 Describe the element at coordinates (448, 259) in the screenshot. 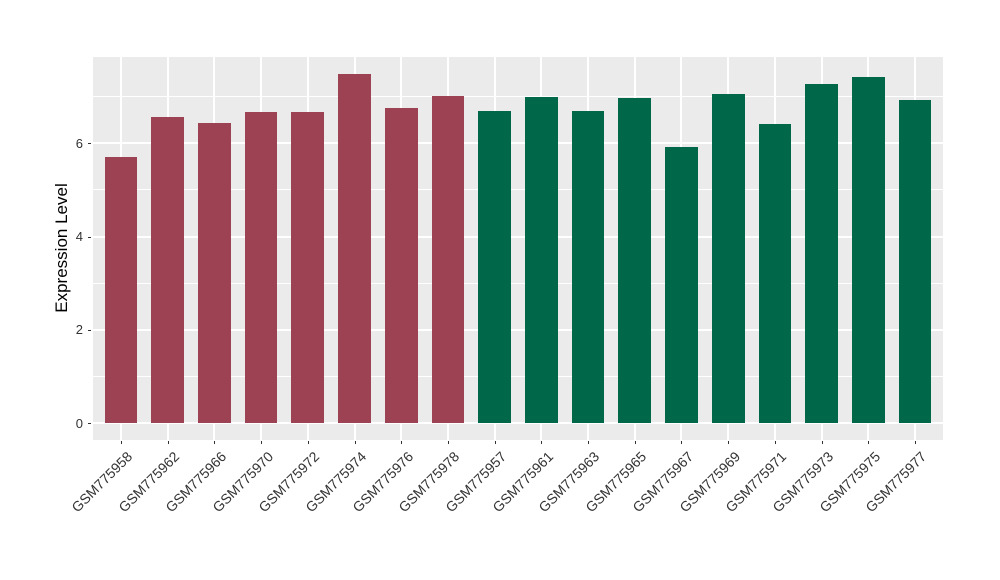

I see `bar-GSM775978` at that location.